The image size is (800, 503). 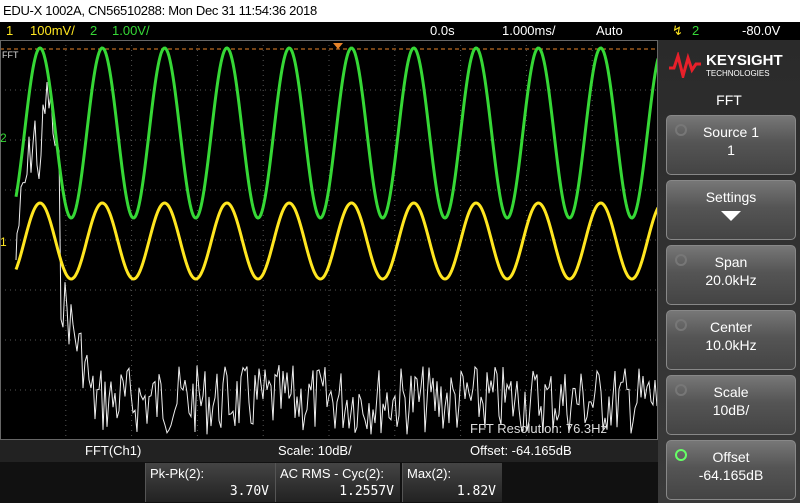 What do you see at coordinates (731, 457) in the screenshot?
I see `softkey-label: Offset` at bounding box center [731, 457].